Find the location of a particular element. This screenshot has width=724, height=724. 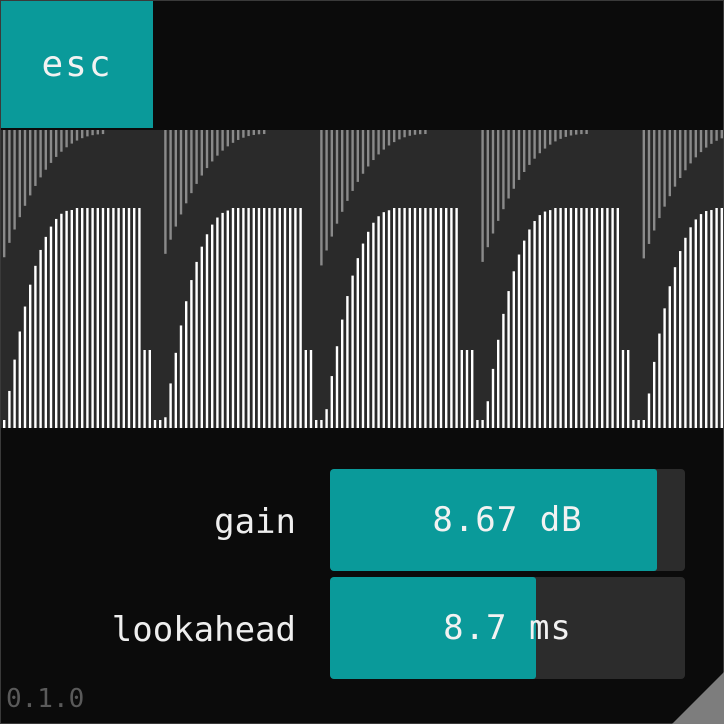

lookahead-value: 8.7 ms is located at coordinates (507, 628).